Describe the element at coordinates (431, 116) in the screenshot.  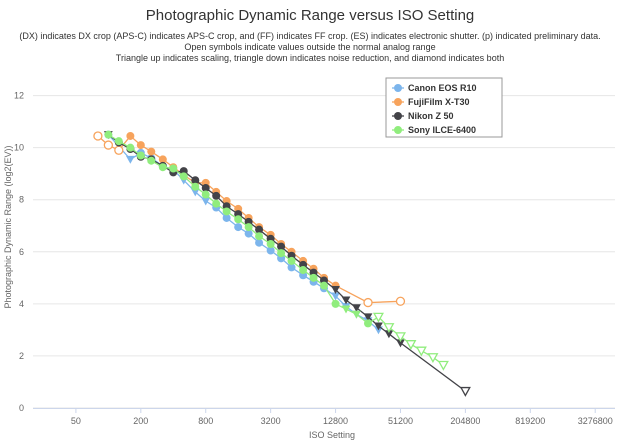
I see `legend-label-2: Nikon Z 50` at that location.